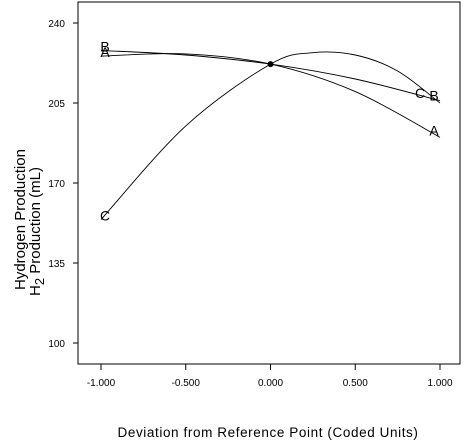  I want to click on reference-point-marker, so click(270, 64).